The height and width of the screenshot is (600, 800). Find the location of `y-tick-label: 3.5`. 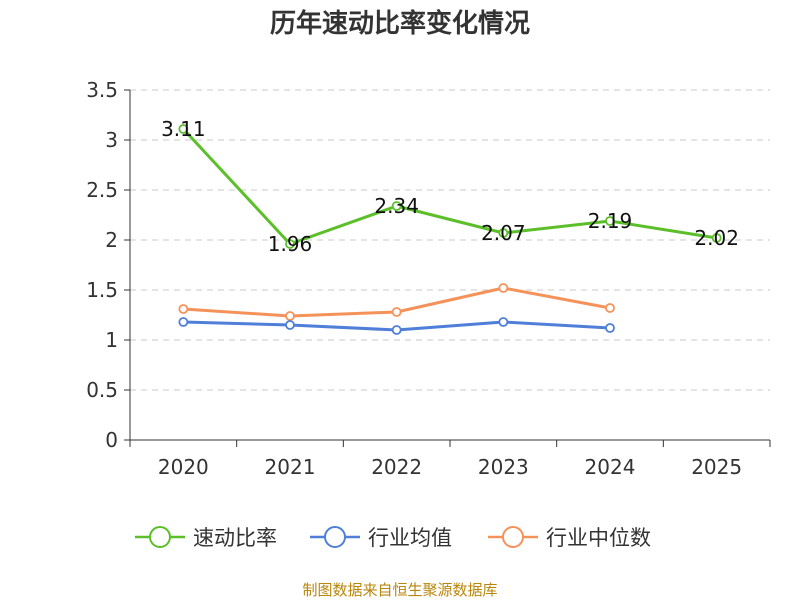

y-tick-label: 3.5 is located at coordinates (102, 90).